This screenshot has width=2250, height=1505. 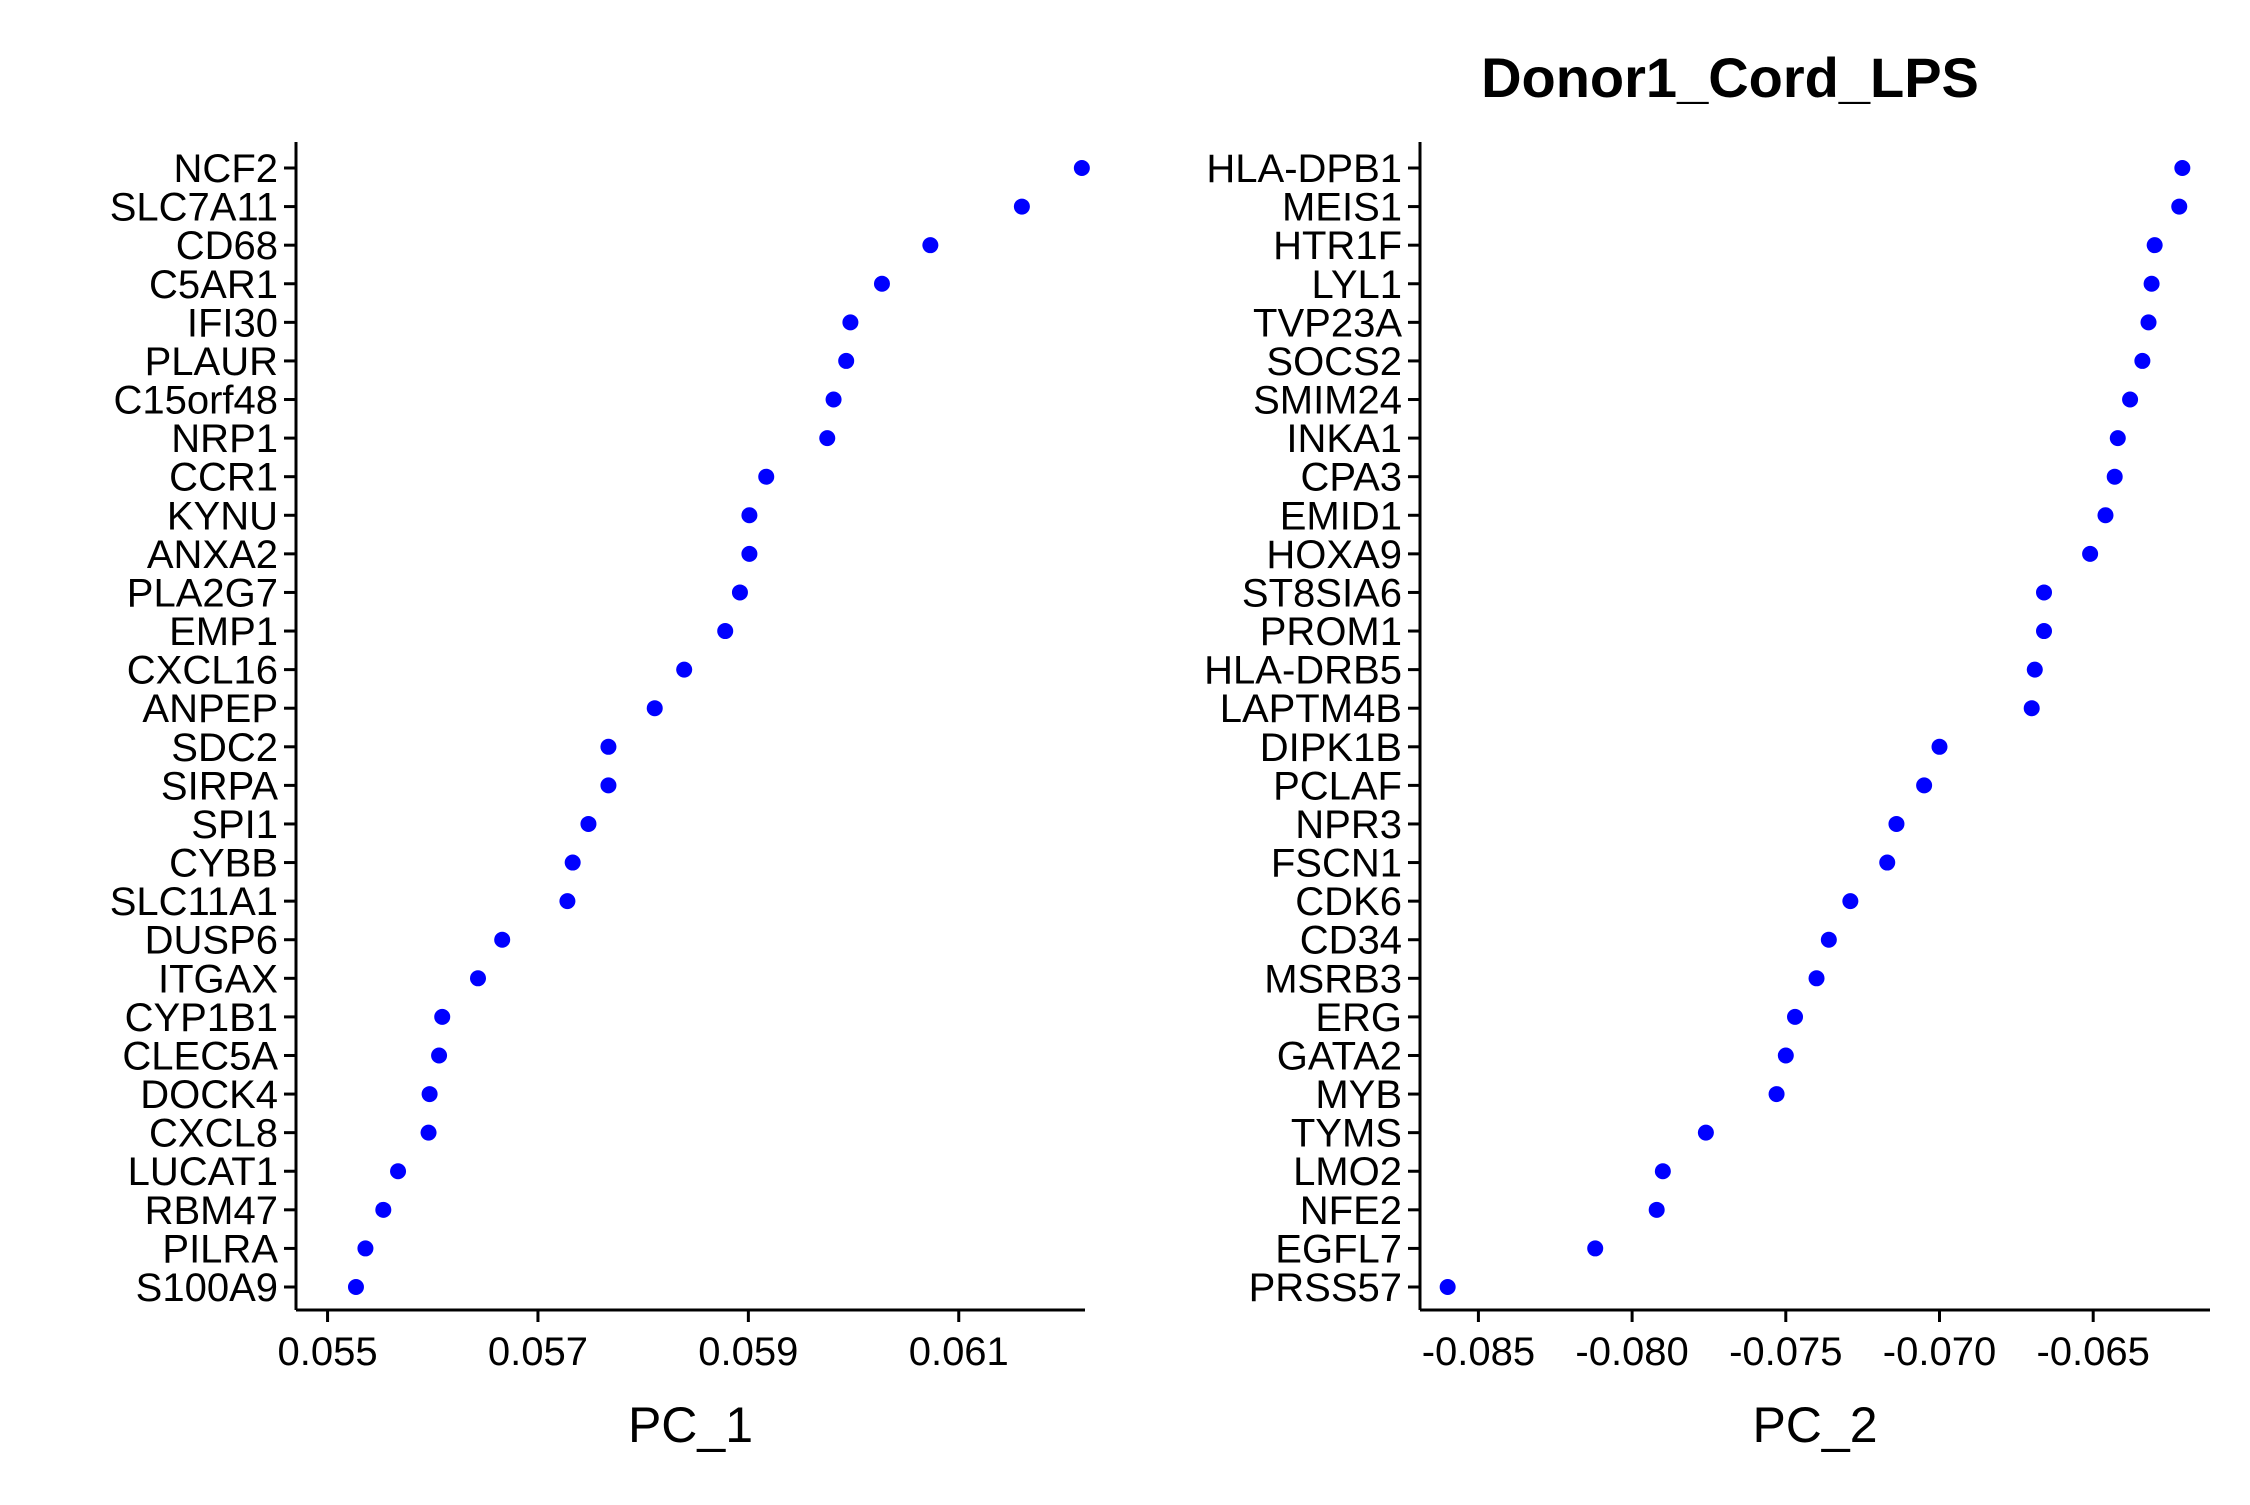 What do you see at coordinates (1347, 1172) in the screenshot?
I see `gene-label: LMO2` at bounding box center [1347, 1172].